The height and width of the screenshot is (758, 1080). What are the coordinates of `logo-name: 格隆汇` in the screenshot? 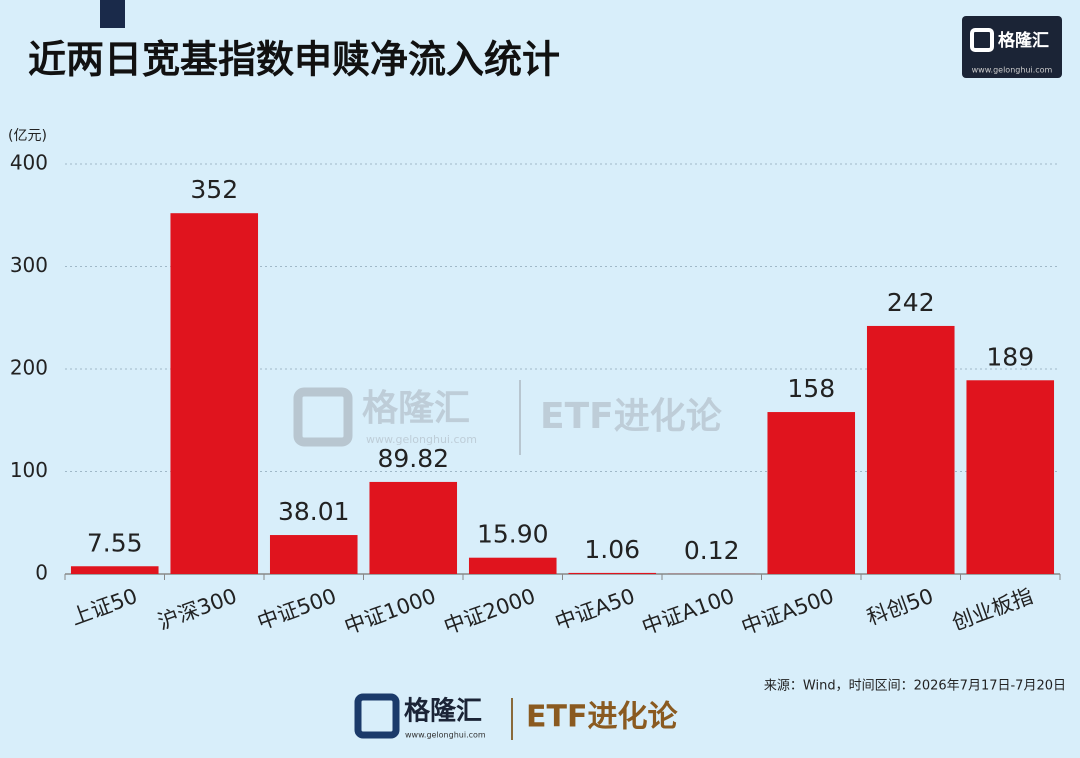 It's located at (1023, 40).